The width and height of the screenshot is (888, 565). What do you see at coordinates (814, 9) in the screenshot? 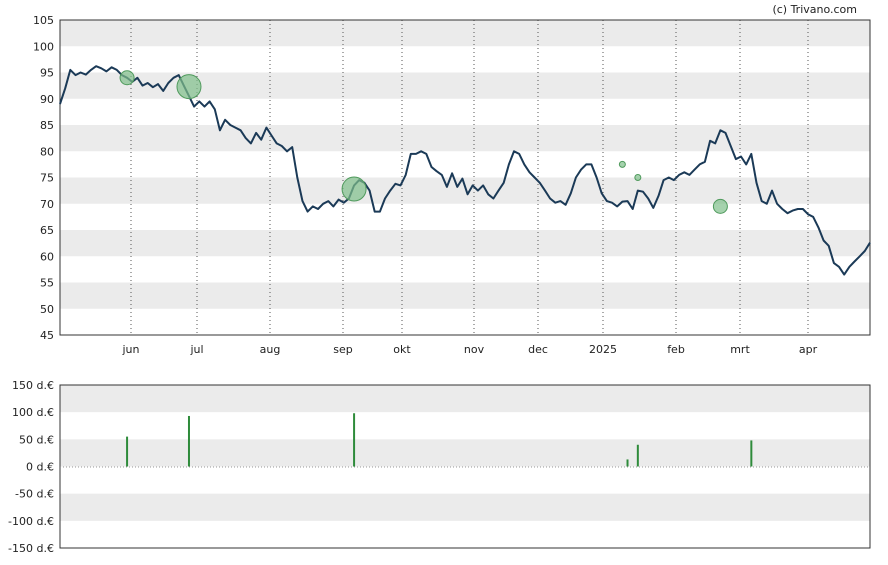
I see `credit-text: (c) Trivano.com` at bounding box center [814, 9].